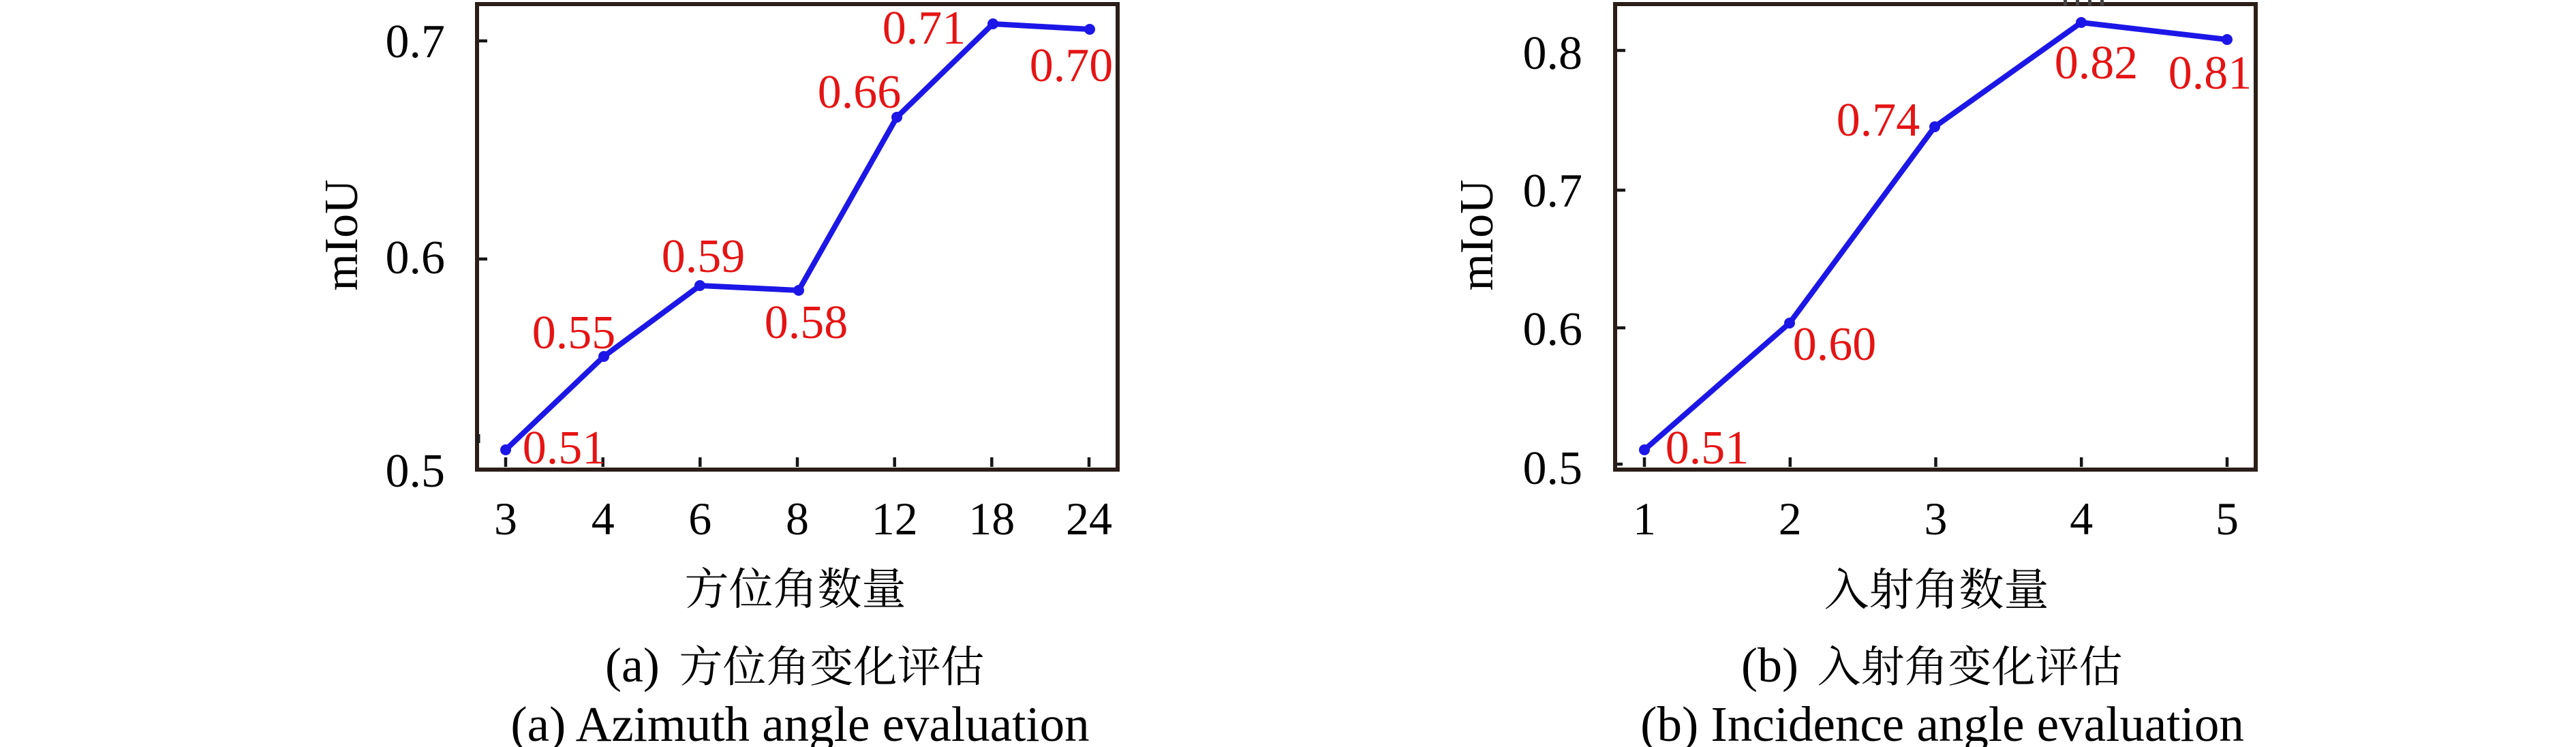 The image size is (2576, 747). I want to click on svg-text: 0.58, so click(806, 322).